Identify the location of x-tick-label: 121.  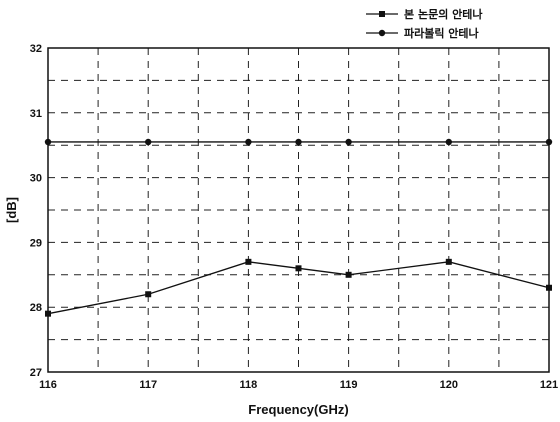
(549, 385).